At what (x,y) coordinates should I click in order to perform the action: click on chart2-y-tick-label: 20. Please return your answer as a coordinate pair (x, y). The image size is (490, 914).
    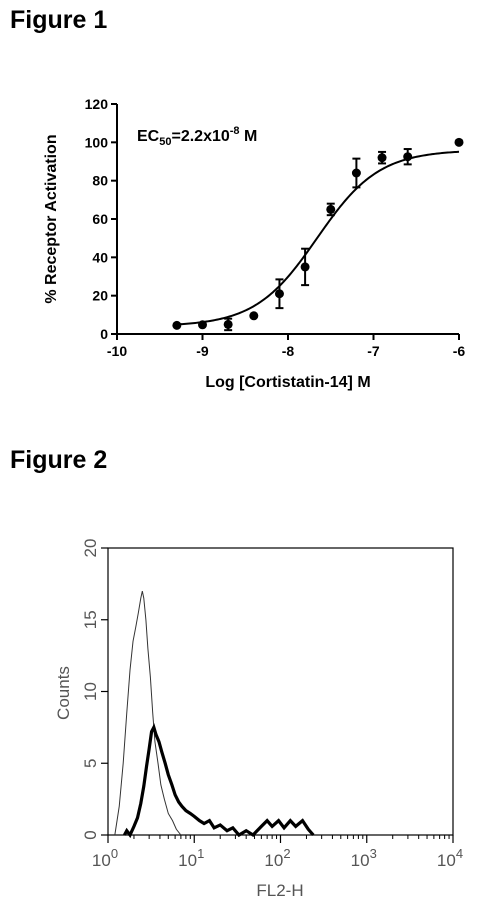
    Looking at the image, I should click on (90, 548).